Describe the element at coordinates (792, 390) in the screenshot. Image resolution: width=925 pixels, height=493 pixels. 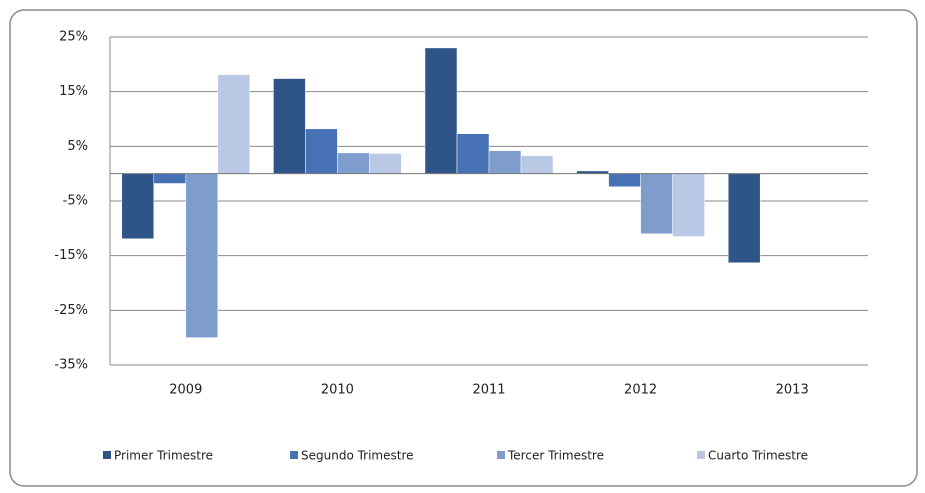
I see `x-tick-label: 2013` at that location.